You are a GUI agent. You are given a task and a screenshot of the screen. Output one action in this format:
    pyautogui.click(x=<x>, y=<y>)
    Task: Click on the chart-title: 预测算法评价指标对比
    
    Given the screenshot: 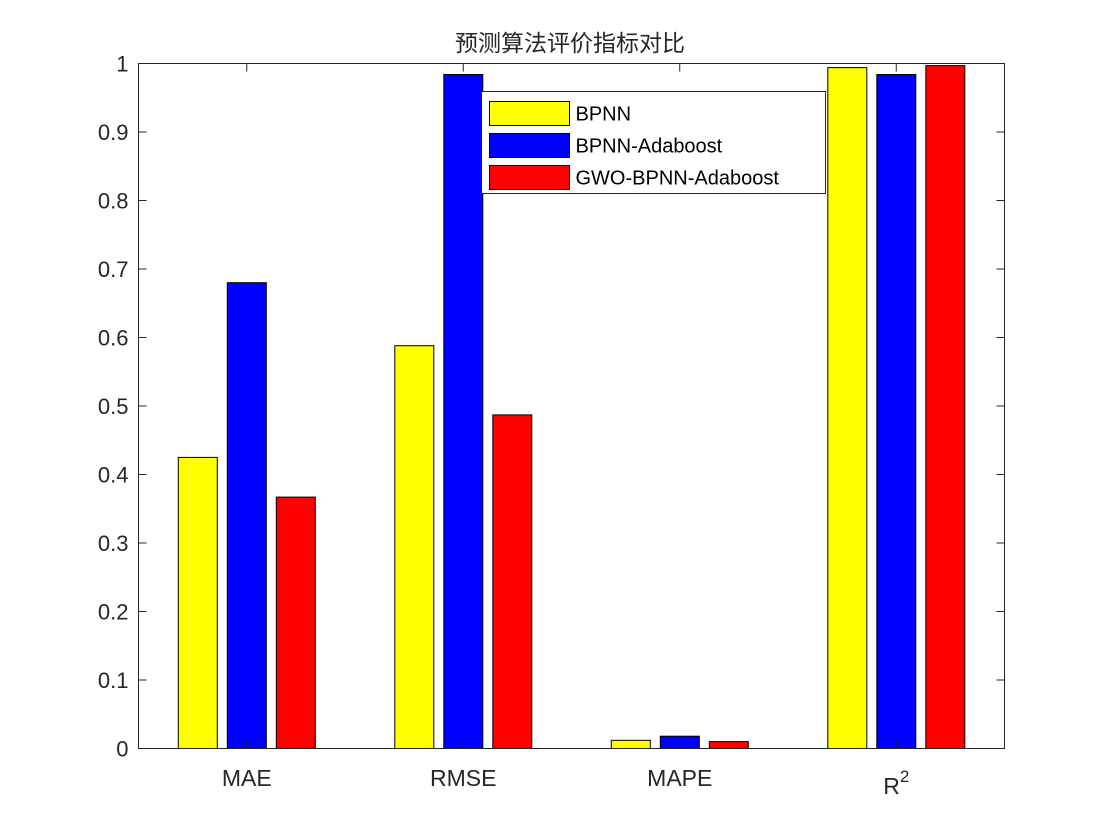 What is the action you would take?
    pyautogui.click(x=570, y=44)
    